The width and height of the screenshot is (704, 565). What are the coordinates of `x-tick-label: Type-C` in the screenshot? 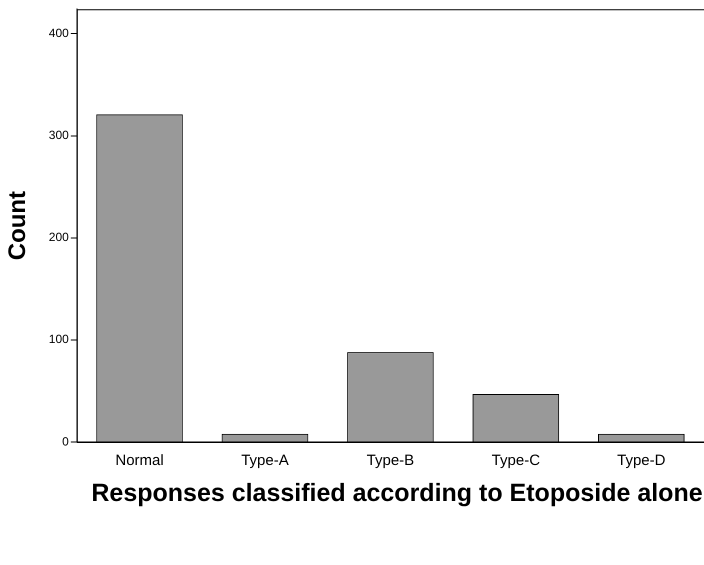 It's located at (516, 461).